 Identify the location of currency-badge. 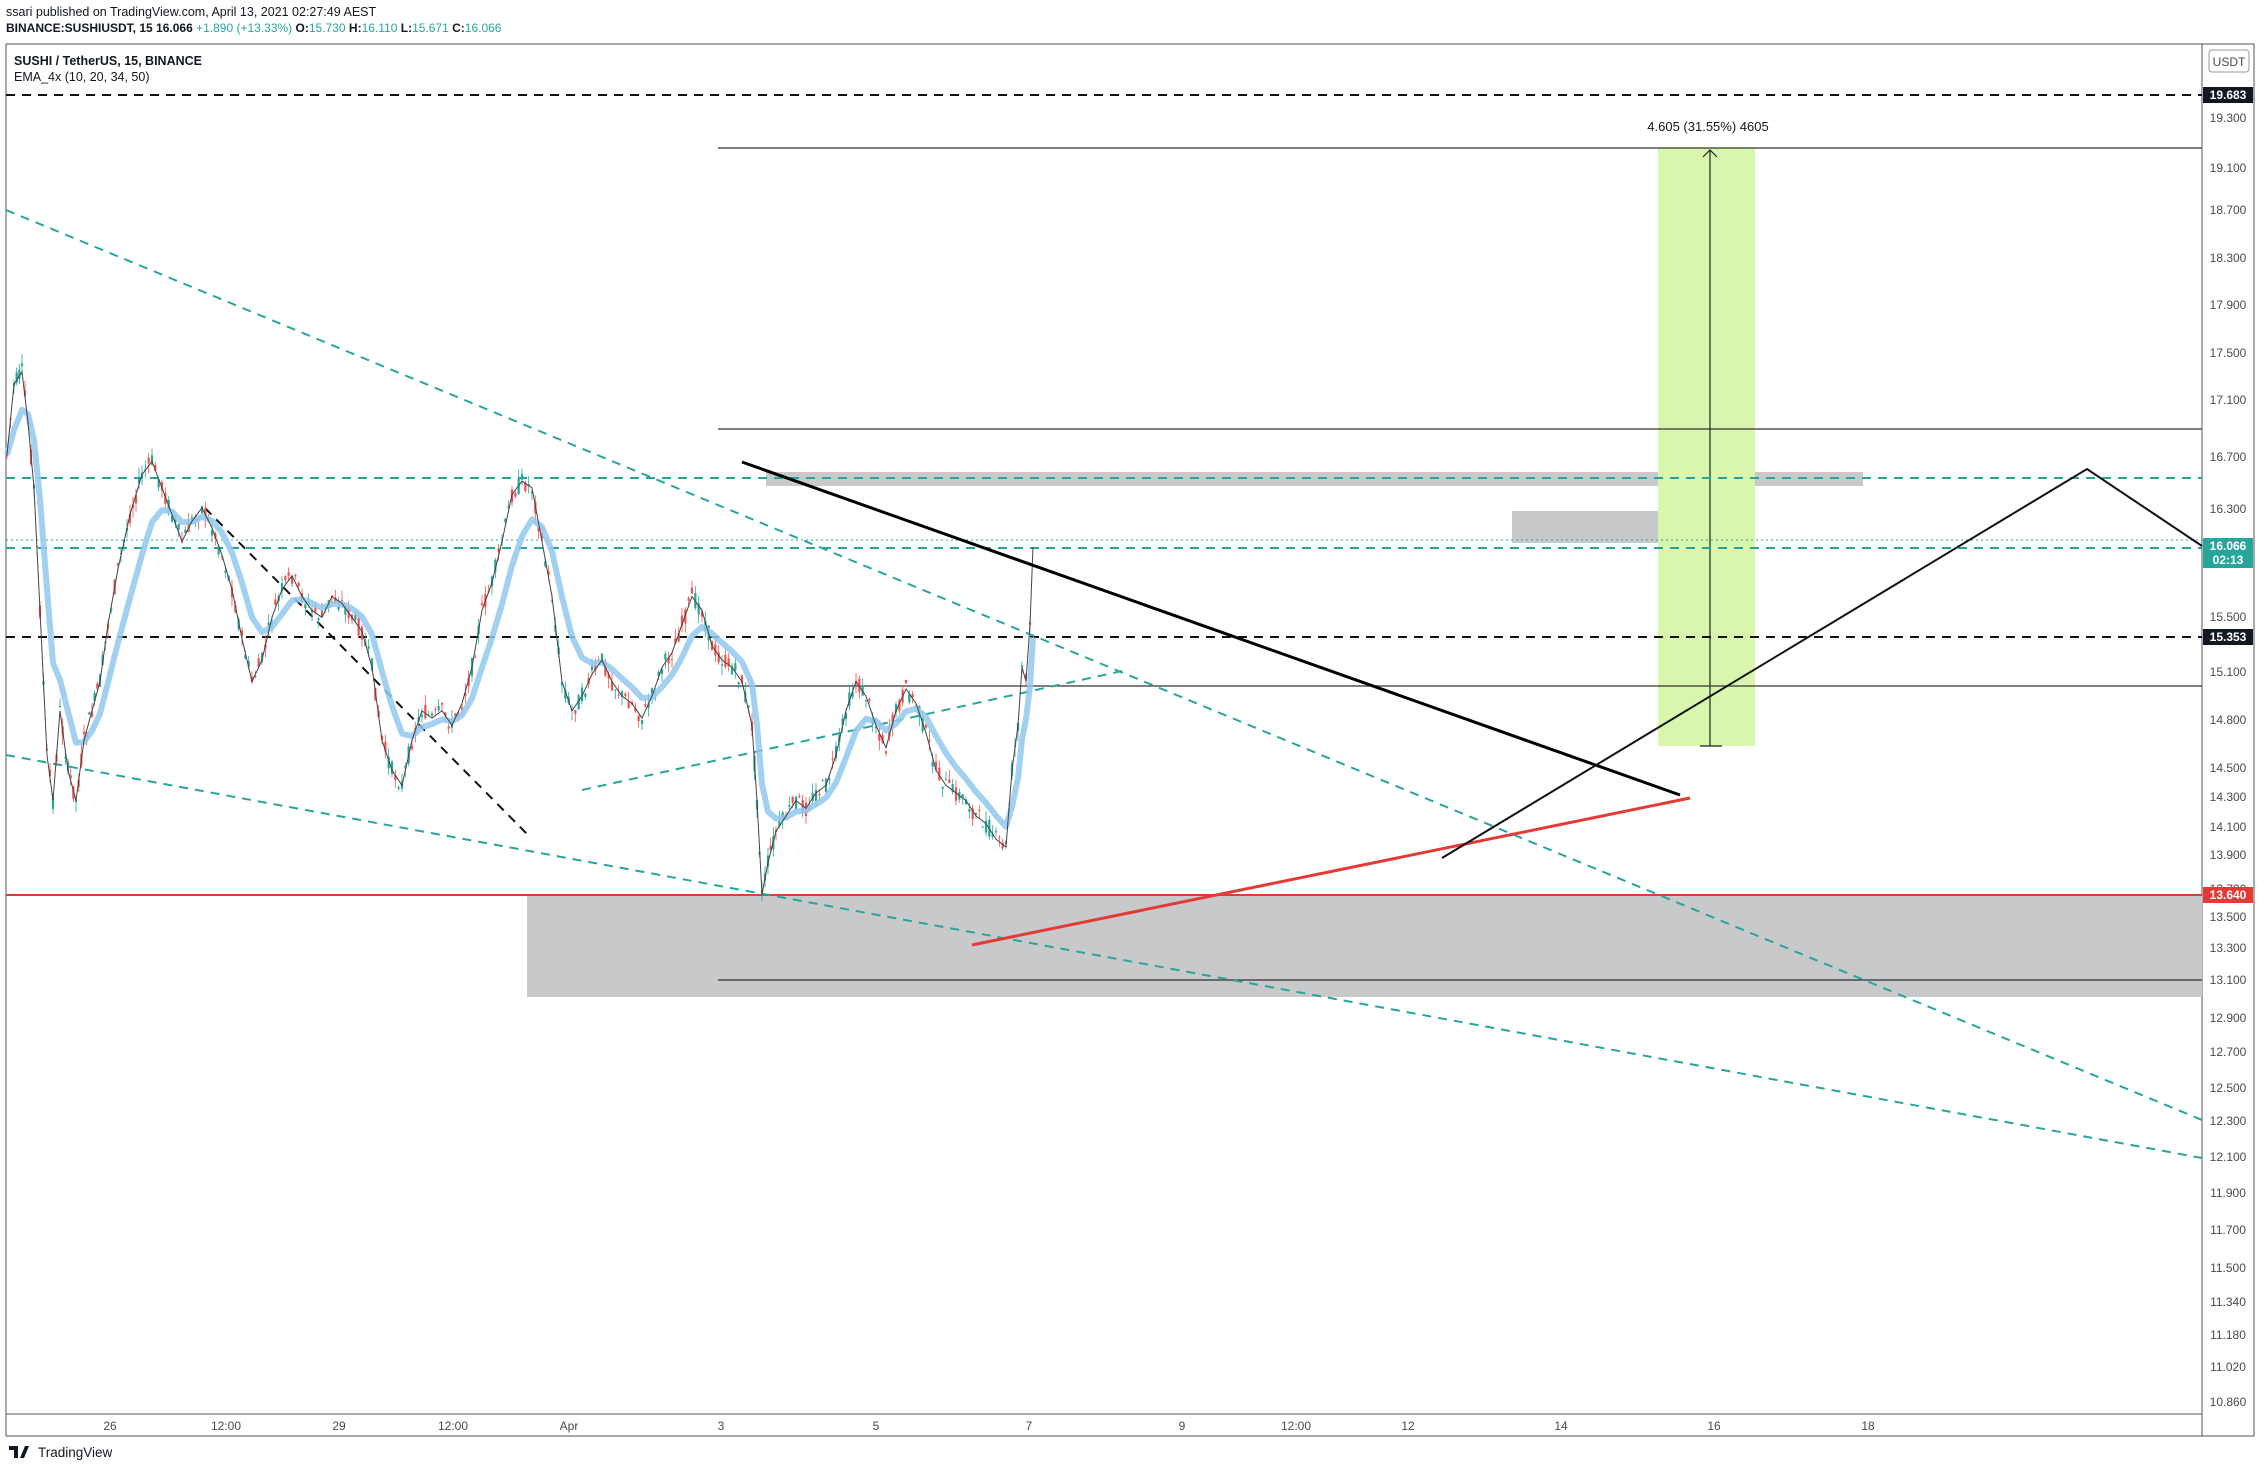
(2229, 61).